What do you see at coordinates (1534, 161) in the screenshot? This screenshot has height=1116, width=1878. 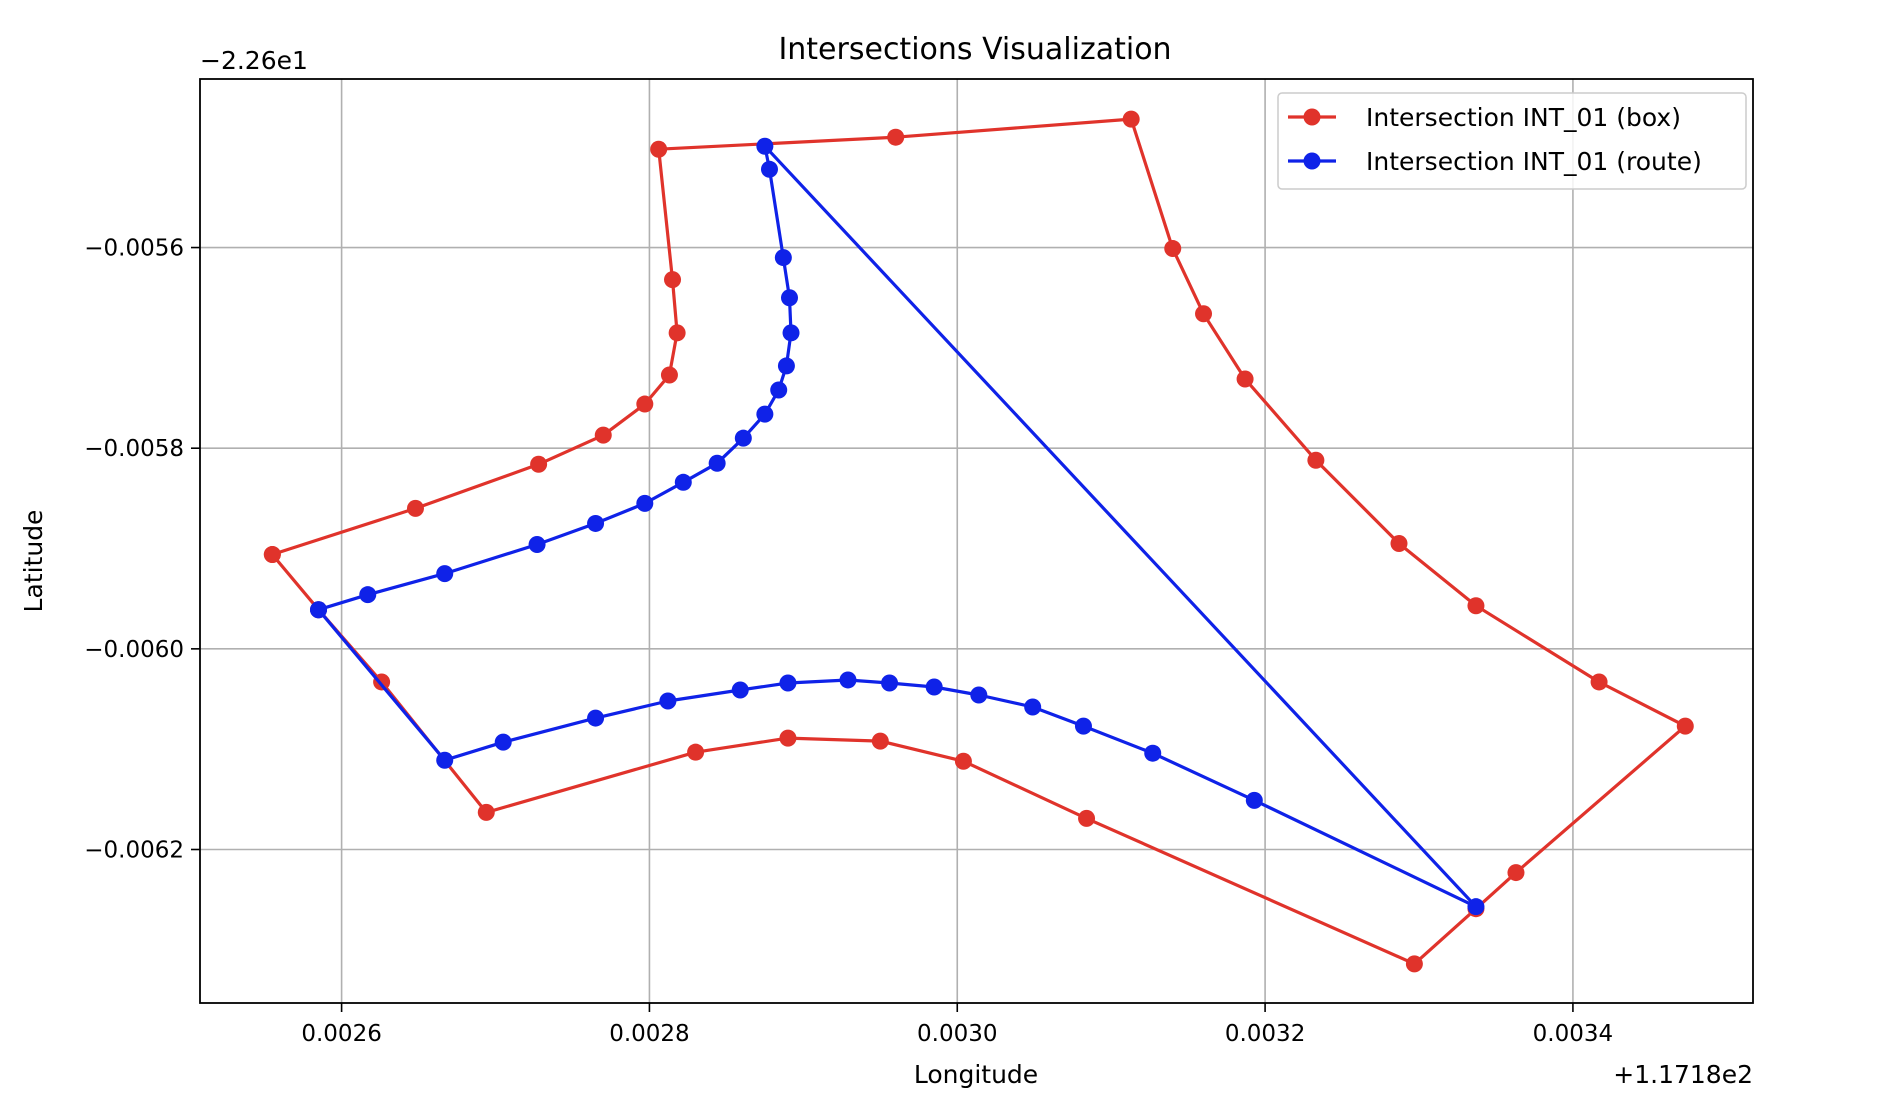 I see `legend-label: Intersection INT_01 (route)` at bounding box center [1534, 161].